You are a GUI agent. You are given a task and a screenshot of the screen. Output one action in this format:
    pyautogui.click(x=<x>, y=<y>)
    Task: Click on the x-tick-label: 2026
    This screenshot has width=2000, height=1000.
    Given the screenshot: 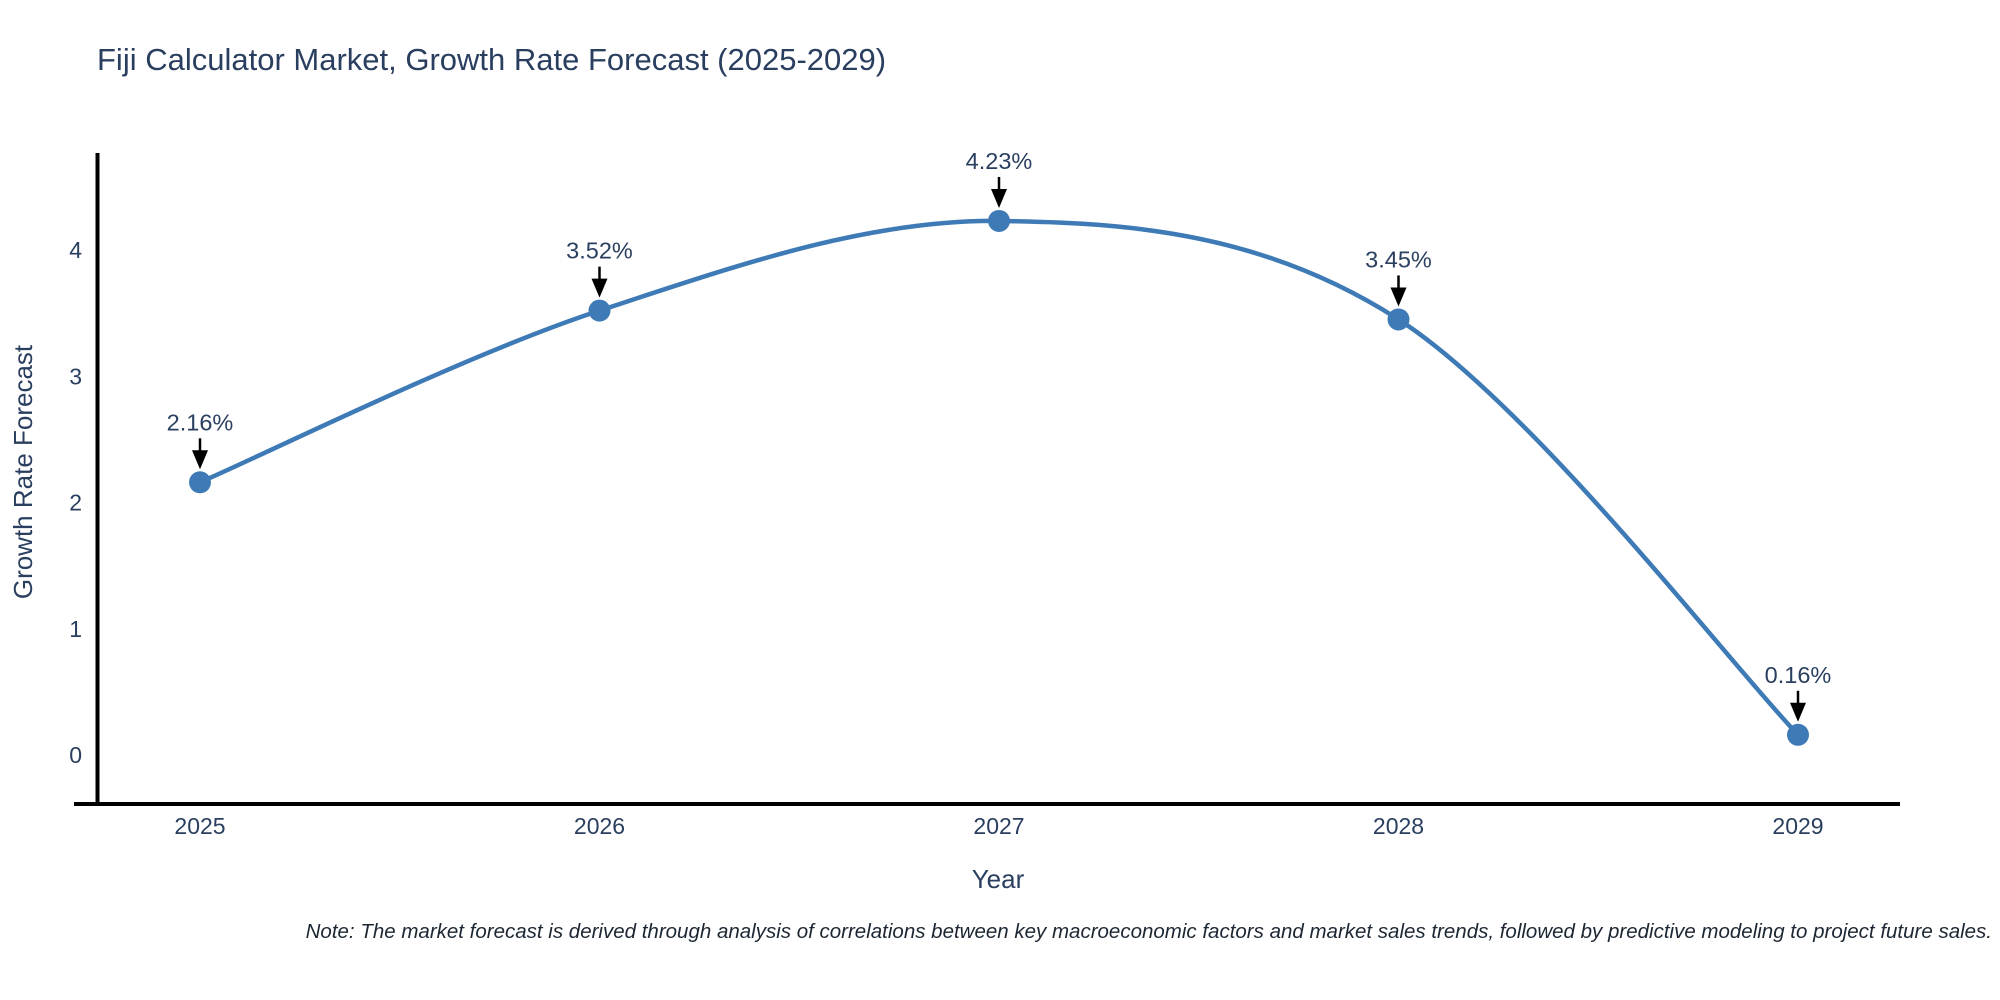 What is the action you would take?
    pyautogui.click(x=599, y=826)
    